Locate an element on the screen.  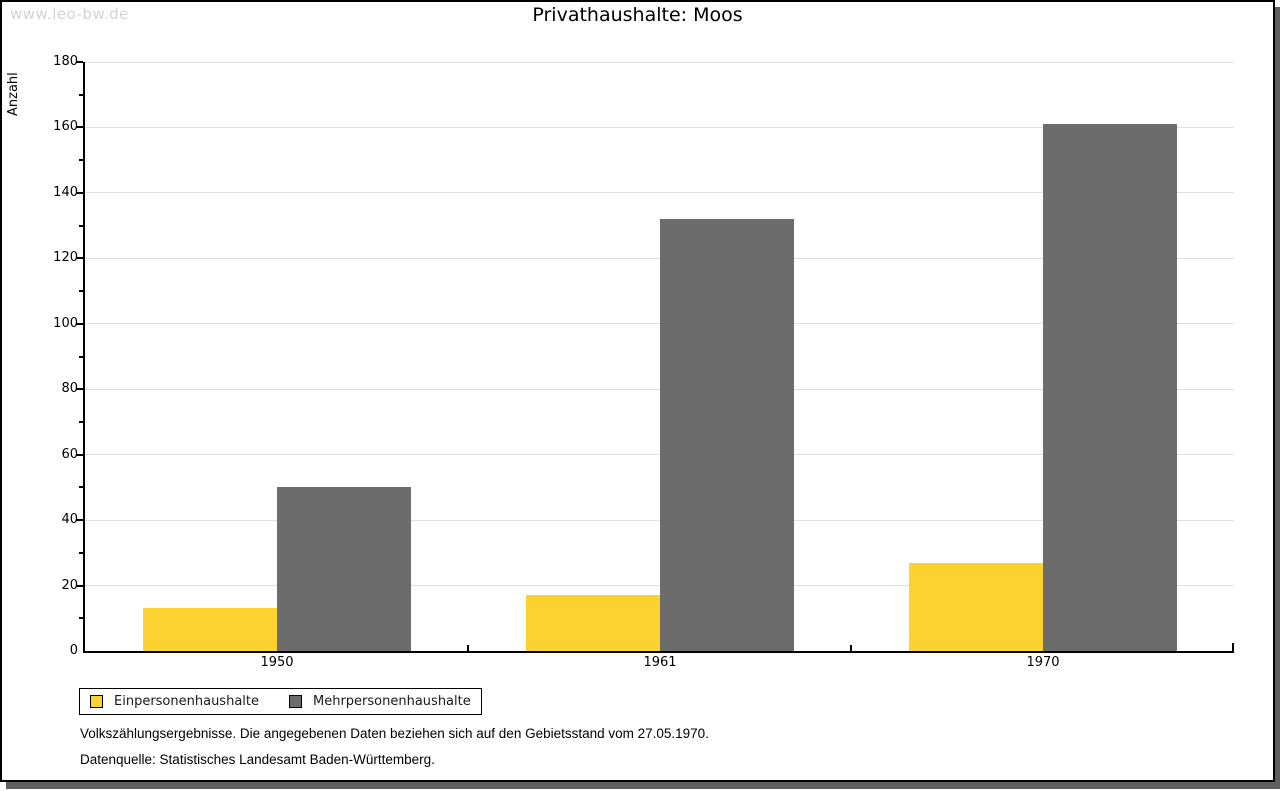
y-tick-label: 80 is located at coordinates (69, 389).